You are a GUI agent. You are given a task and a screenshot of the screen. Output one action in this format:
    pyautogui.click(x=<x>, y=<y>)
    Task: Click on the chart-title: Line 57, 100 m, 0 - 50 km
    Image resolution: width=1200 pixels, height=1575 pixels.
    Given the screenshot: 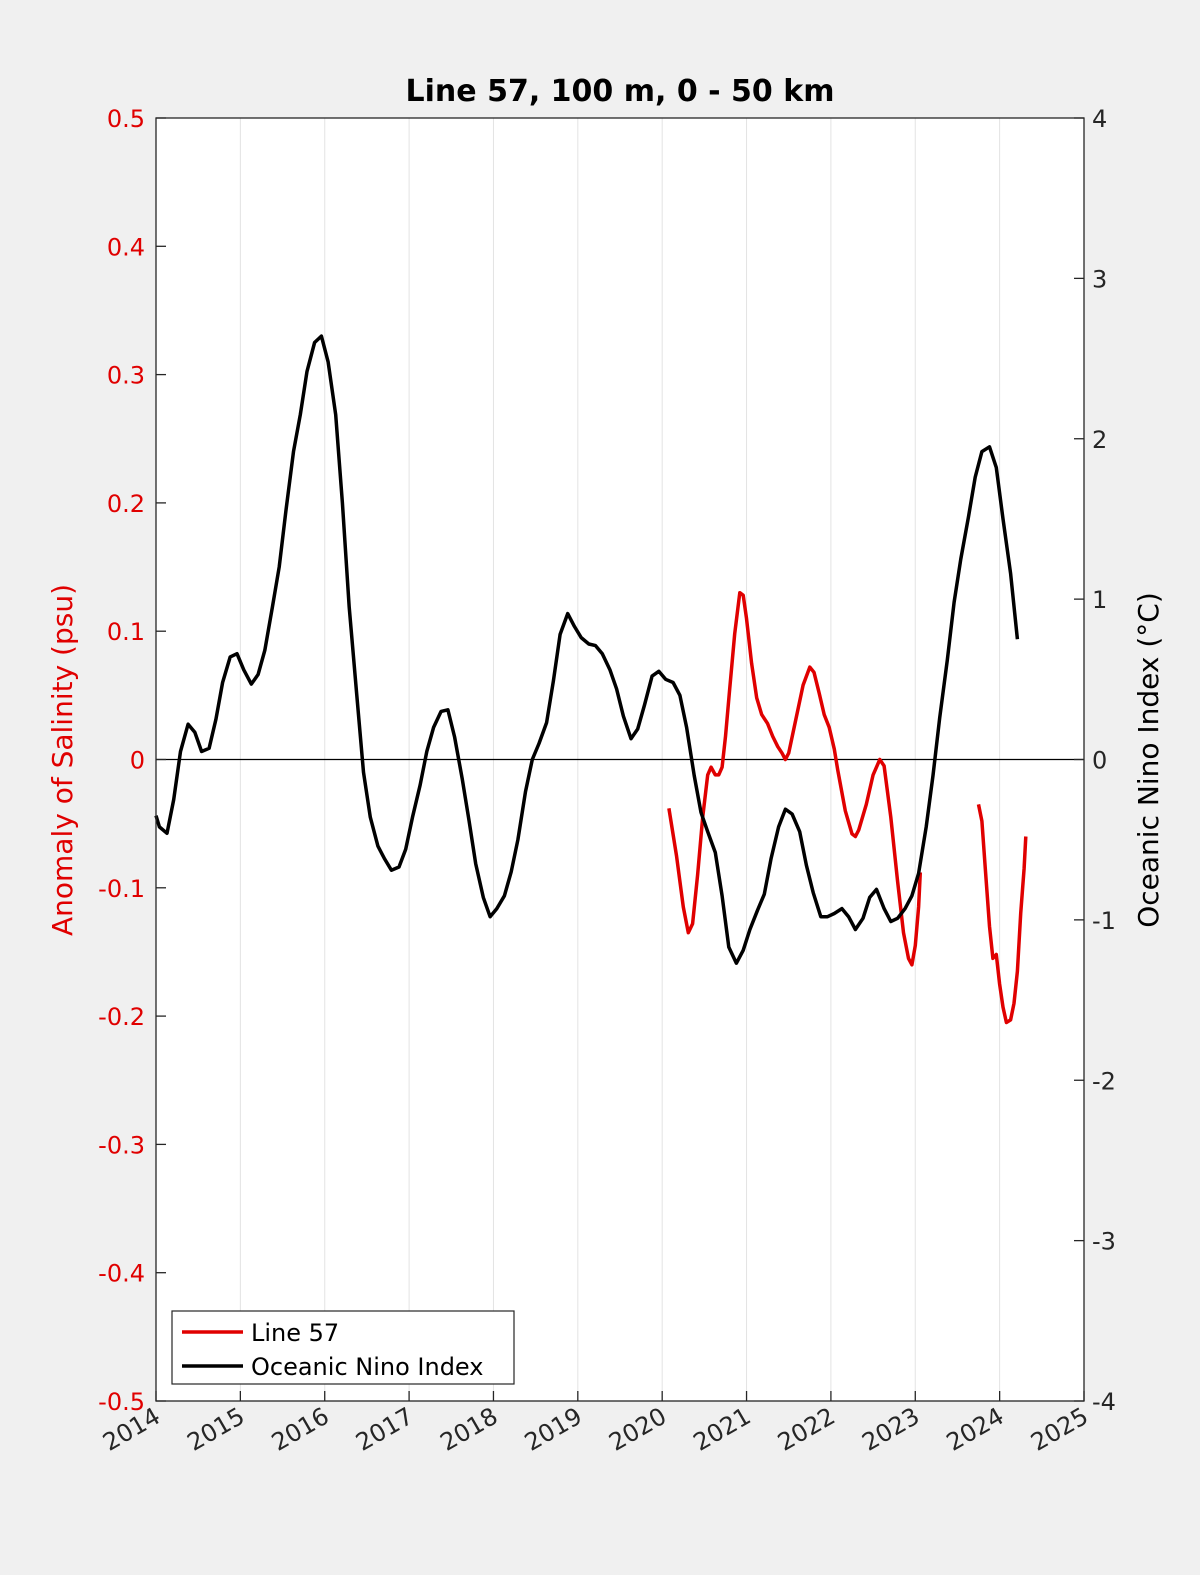 What is the action you would take?
    pyautogui.click(x=620, y=91)
    